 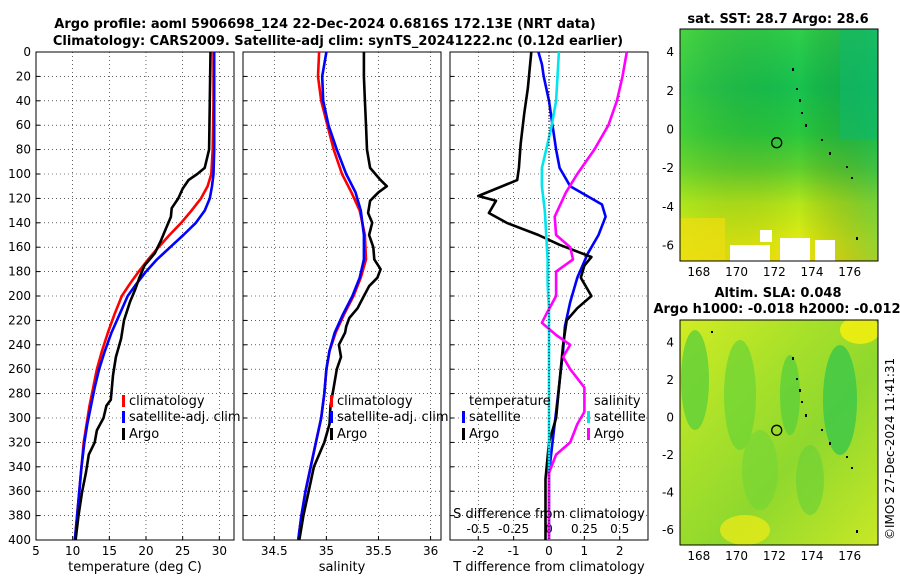 What do you see at coordinates (784, 432) in the screenshot?
I see `sla-islands` at bounding box center [784, 432].